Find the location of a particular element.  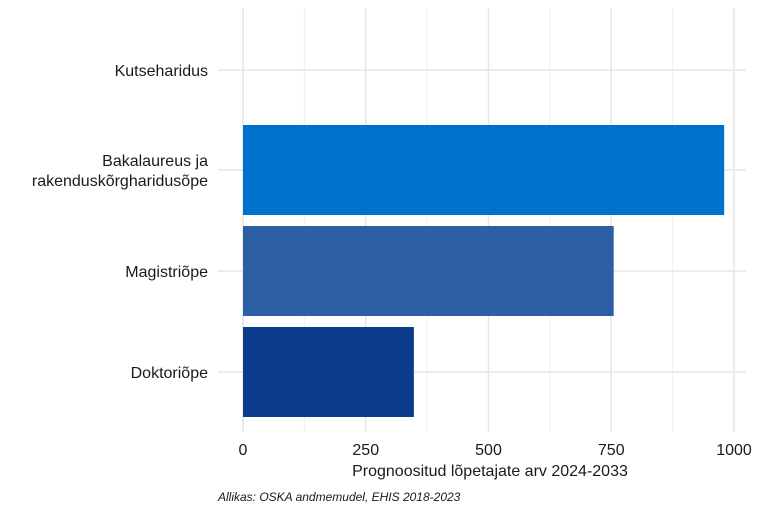

category-label: Kutseharidus is located at coordinates (161, 71).